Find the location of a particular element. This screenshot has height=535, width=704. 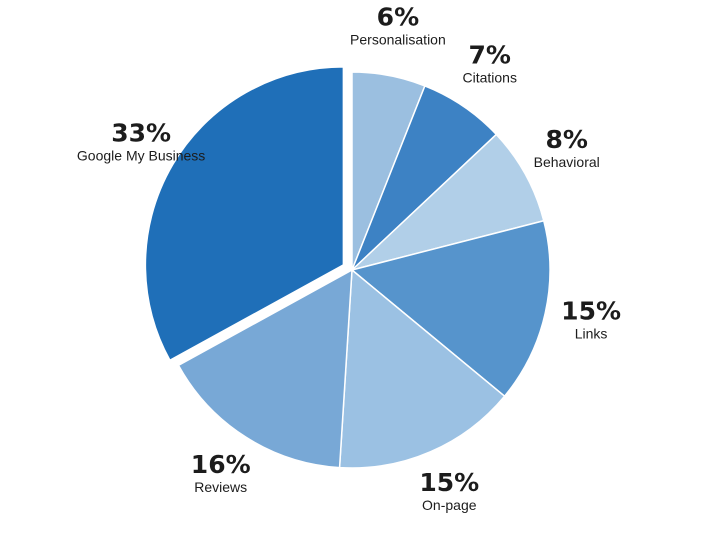

slice-category-label-behavioral: Behavioral is located at coordinates (567, 162).